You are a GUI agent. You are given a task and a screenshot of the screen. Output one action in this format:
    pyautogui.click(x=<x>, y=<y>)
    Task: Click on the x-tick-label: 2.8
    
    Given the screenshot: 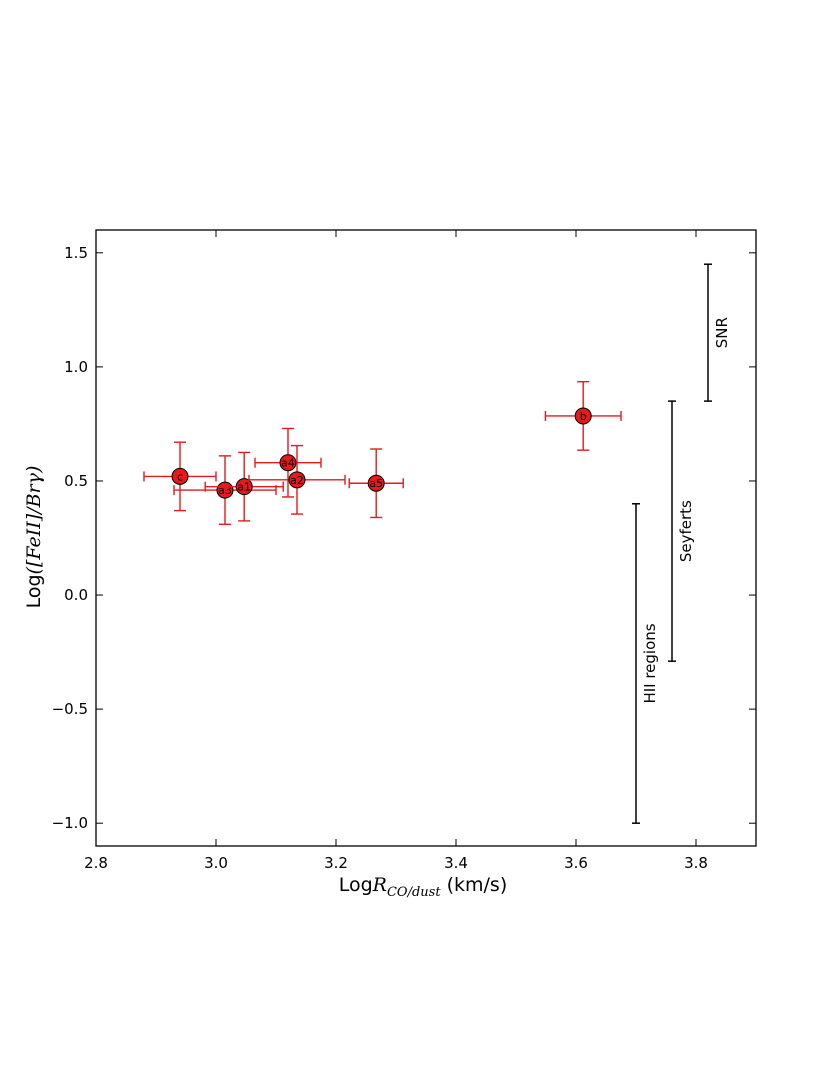 What is the action you would take?
    pyautogui.click(x=96, y=863)
    